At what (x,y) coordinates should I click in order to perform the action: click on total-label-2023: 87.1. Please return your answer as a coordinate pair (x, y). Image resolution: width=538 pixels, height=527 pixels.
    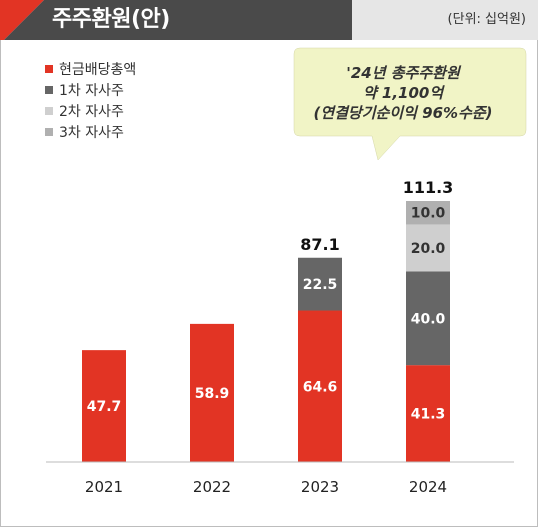
    Looking at the image, I should click on (319, 244).